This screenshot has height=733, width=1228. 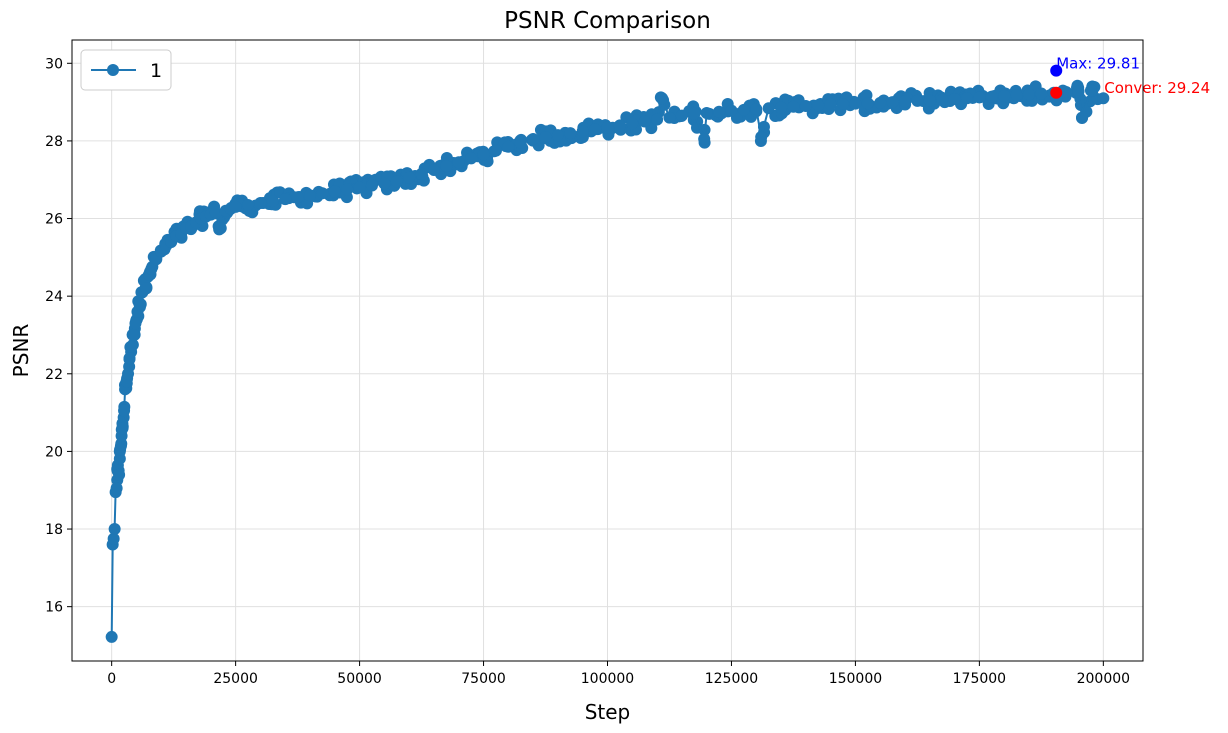 I want to click on legend-marker-swatch, so click(x=113, y=70).